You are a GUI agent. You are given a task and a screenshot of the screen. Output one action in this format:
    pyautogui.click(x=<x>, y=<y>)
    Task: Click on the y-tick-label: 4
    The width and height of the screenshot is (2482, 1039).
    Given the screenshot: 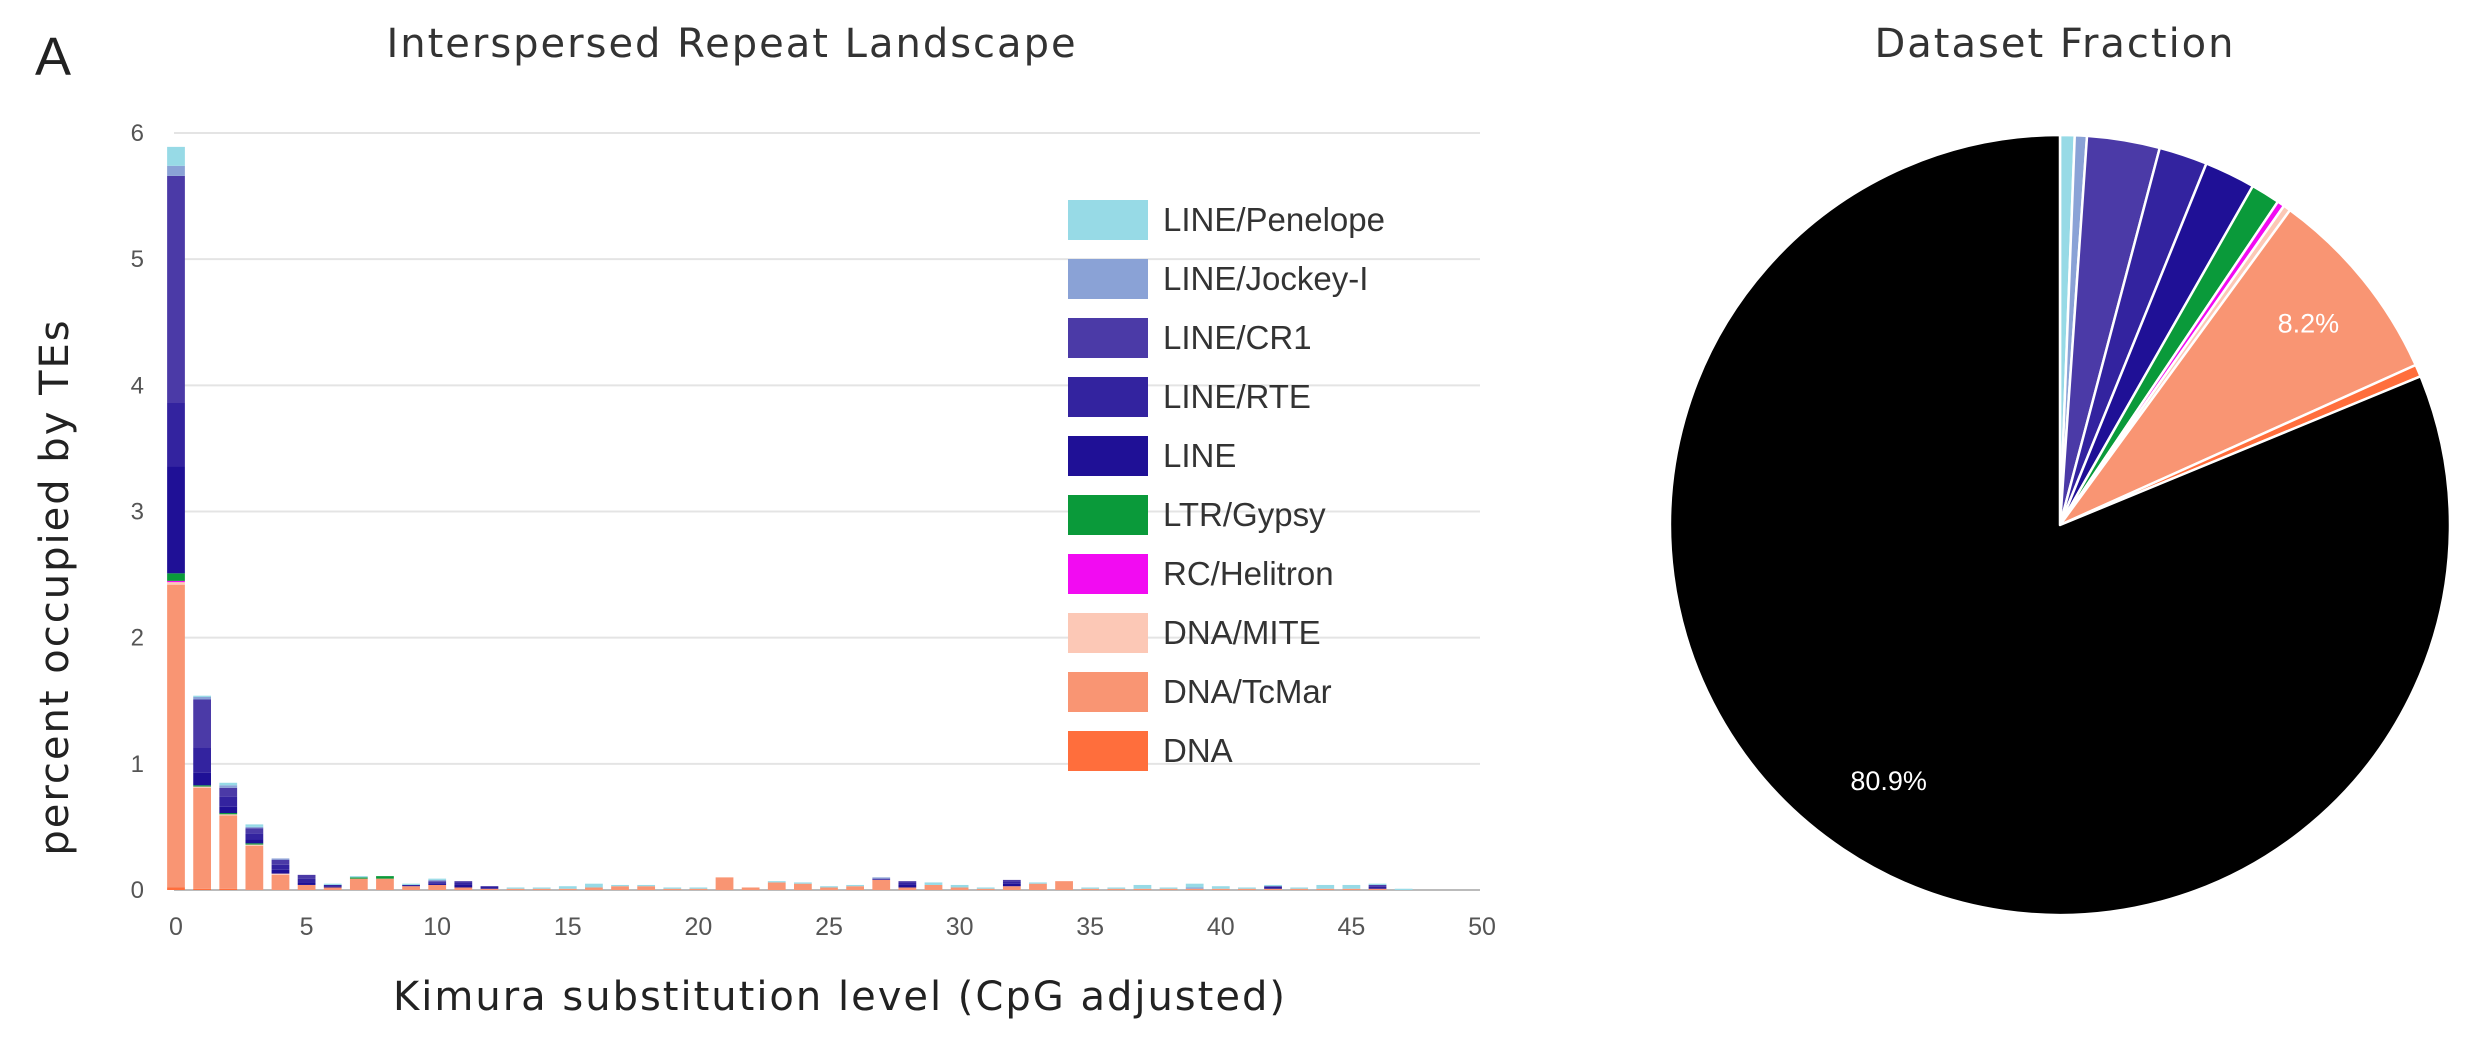 What is the action you would take?
    pyautogui.click(x=137, y=385)
    